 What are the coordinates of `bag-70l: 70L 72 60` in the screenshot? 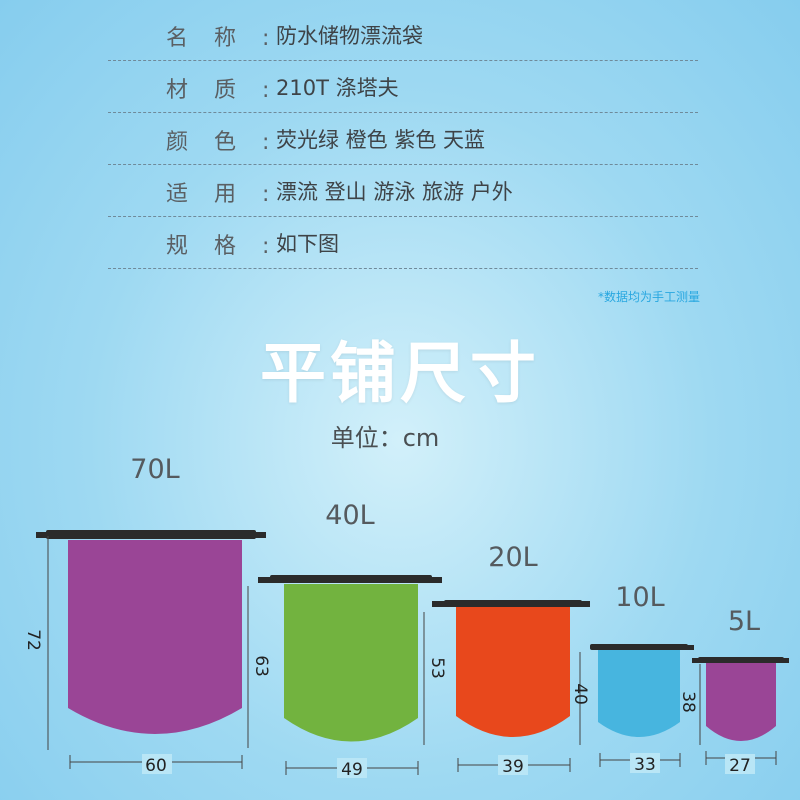 It's located at (144, 615).